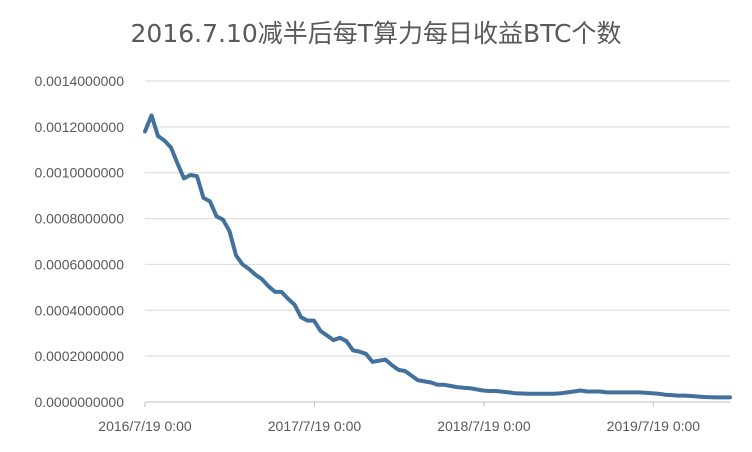 This screenshot has height=452, width=752. Describe the element at coordinates (79, 81) in the screenshot. I see `y-tick-label: 0.0014000000` at that location.